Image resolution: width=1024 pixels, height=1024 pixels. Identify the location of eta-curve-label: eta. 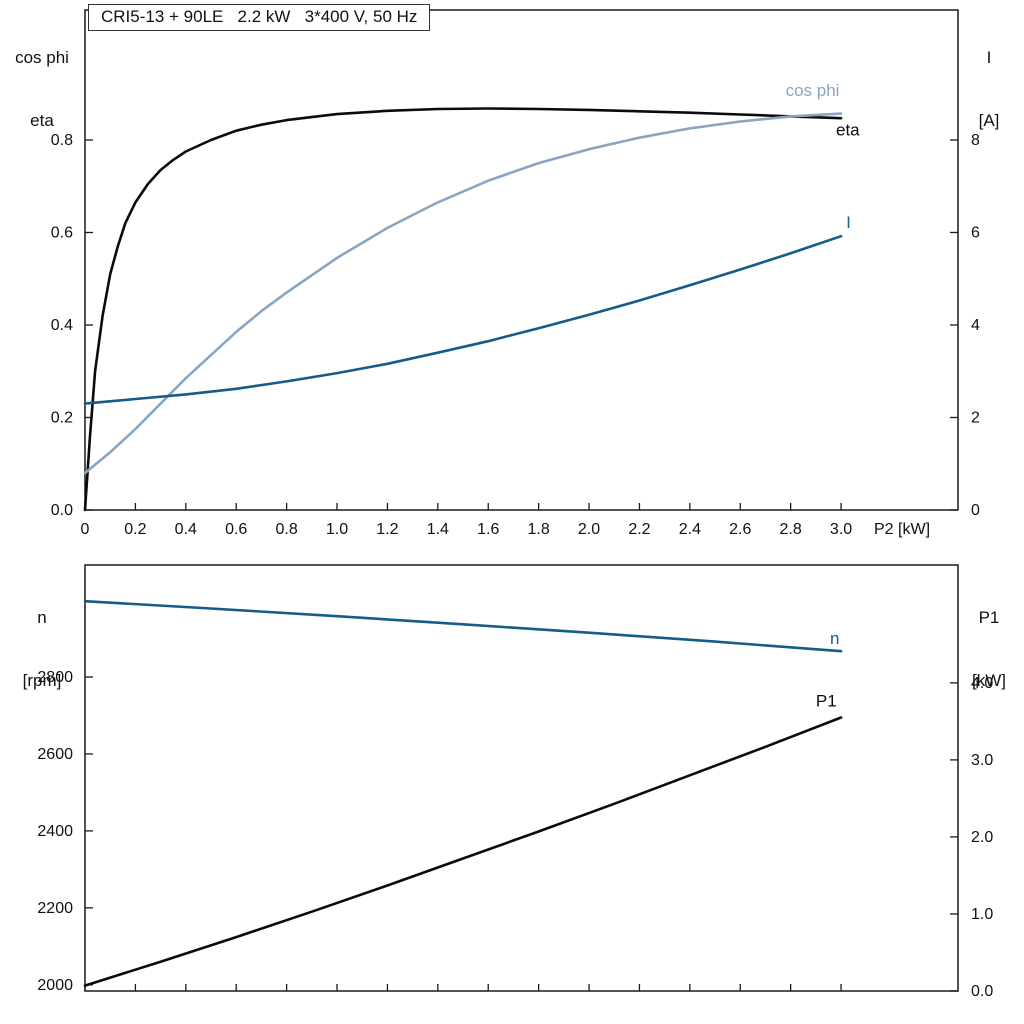
(848, 129).